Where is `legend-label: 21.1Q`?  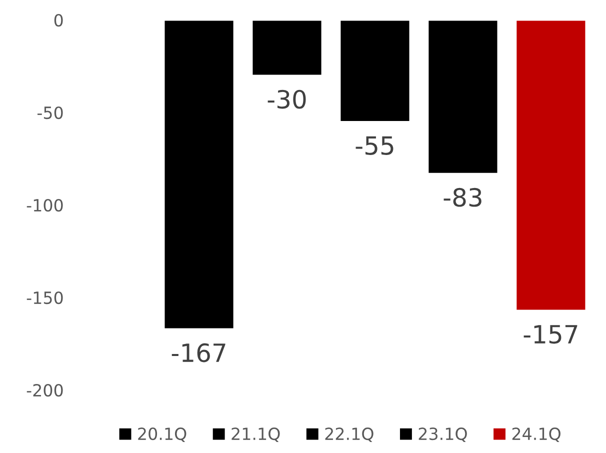
legend-label: 21.1Q is located at coordinates (256, 434).